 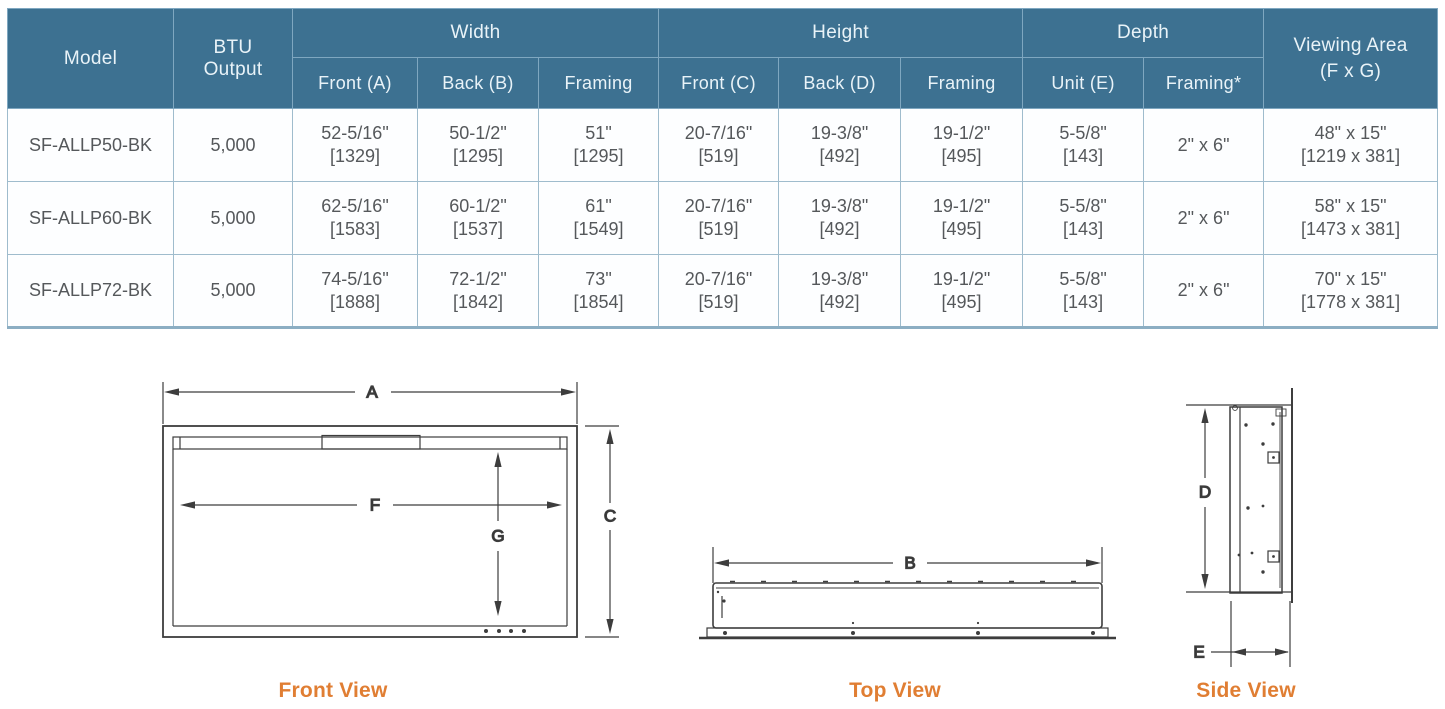 What do you see at coordinates (478, 83) in the screenshot?
I see `sub-header-width-back: Back (B)` at bounding box center [478, 83].